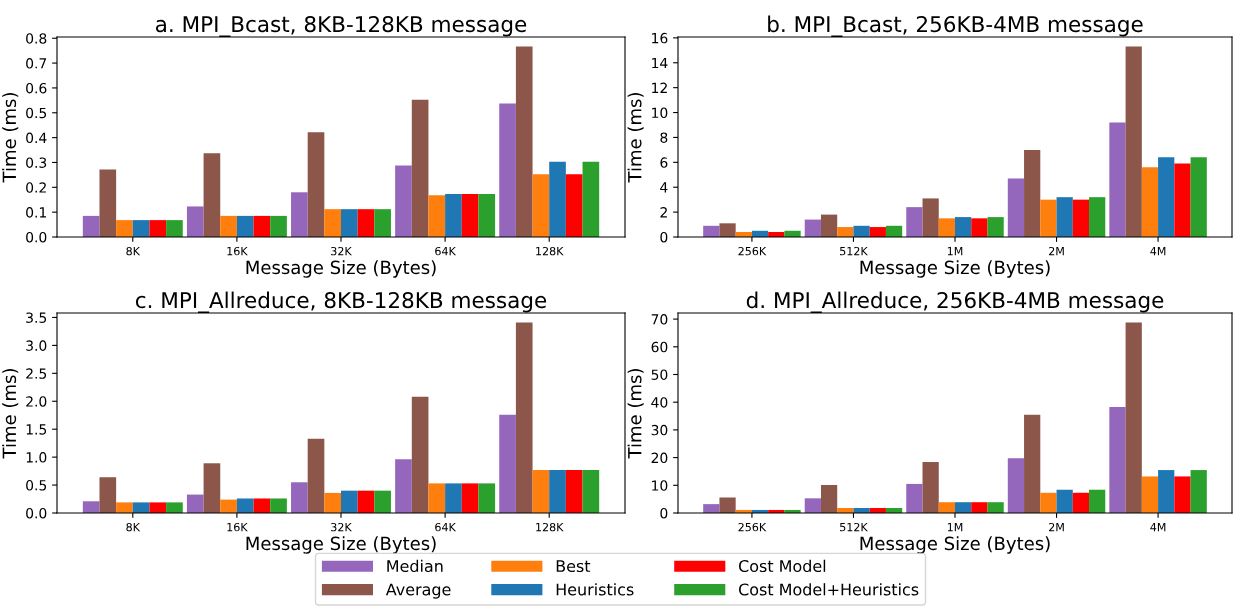 The height and width of the screenshot is (613, 1241). What do you see at coordinates (36, 317) in the screenshot?
I see `y-tick-label: 3.5` at bounding box center [36, 317].